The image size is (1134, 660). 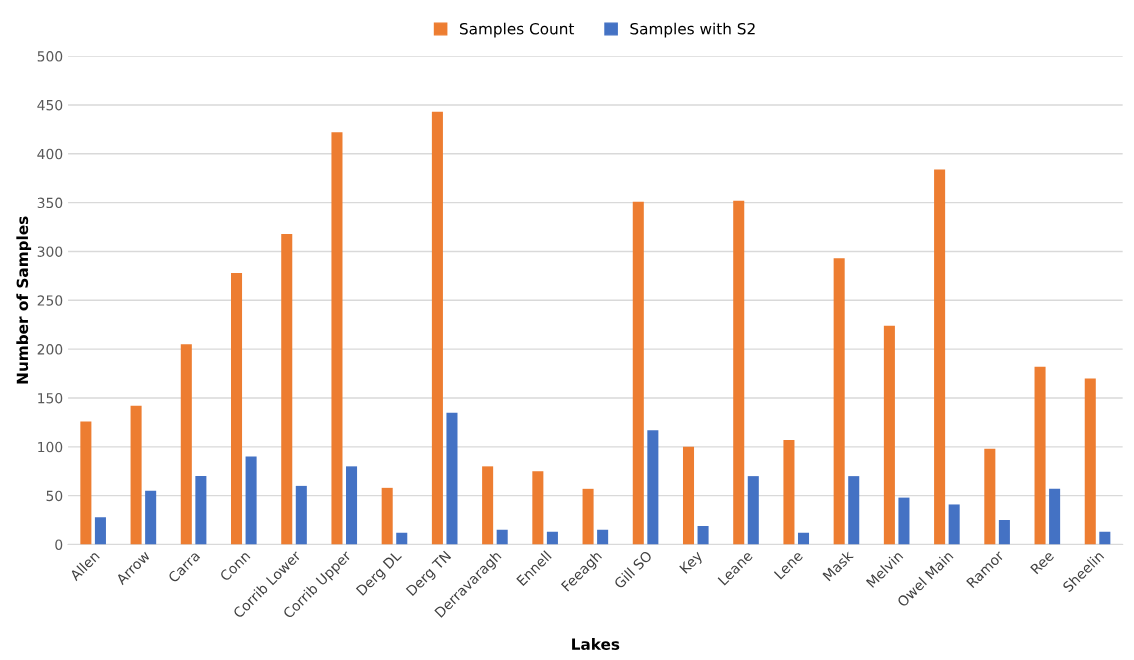 I want to click on x-axis-title: Lakes, so click(x=596, y=644).